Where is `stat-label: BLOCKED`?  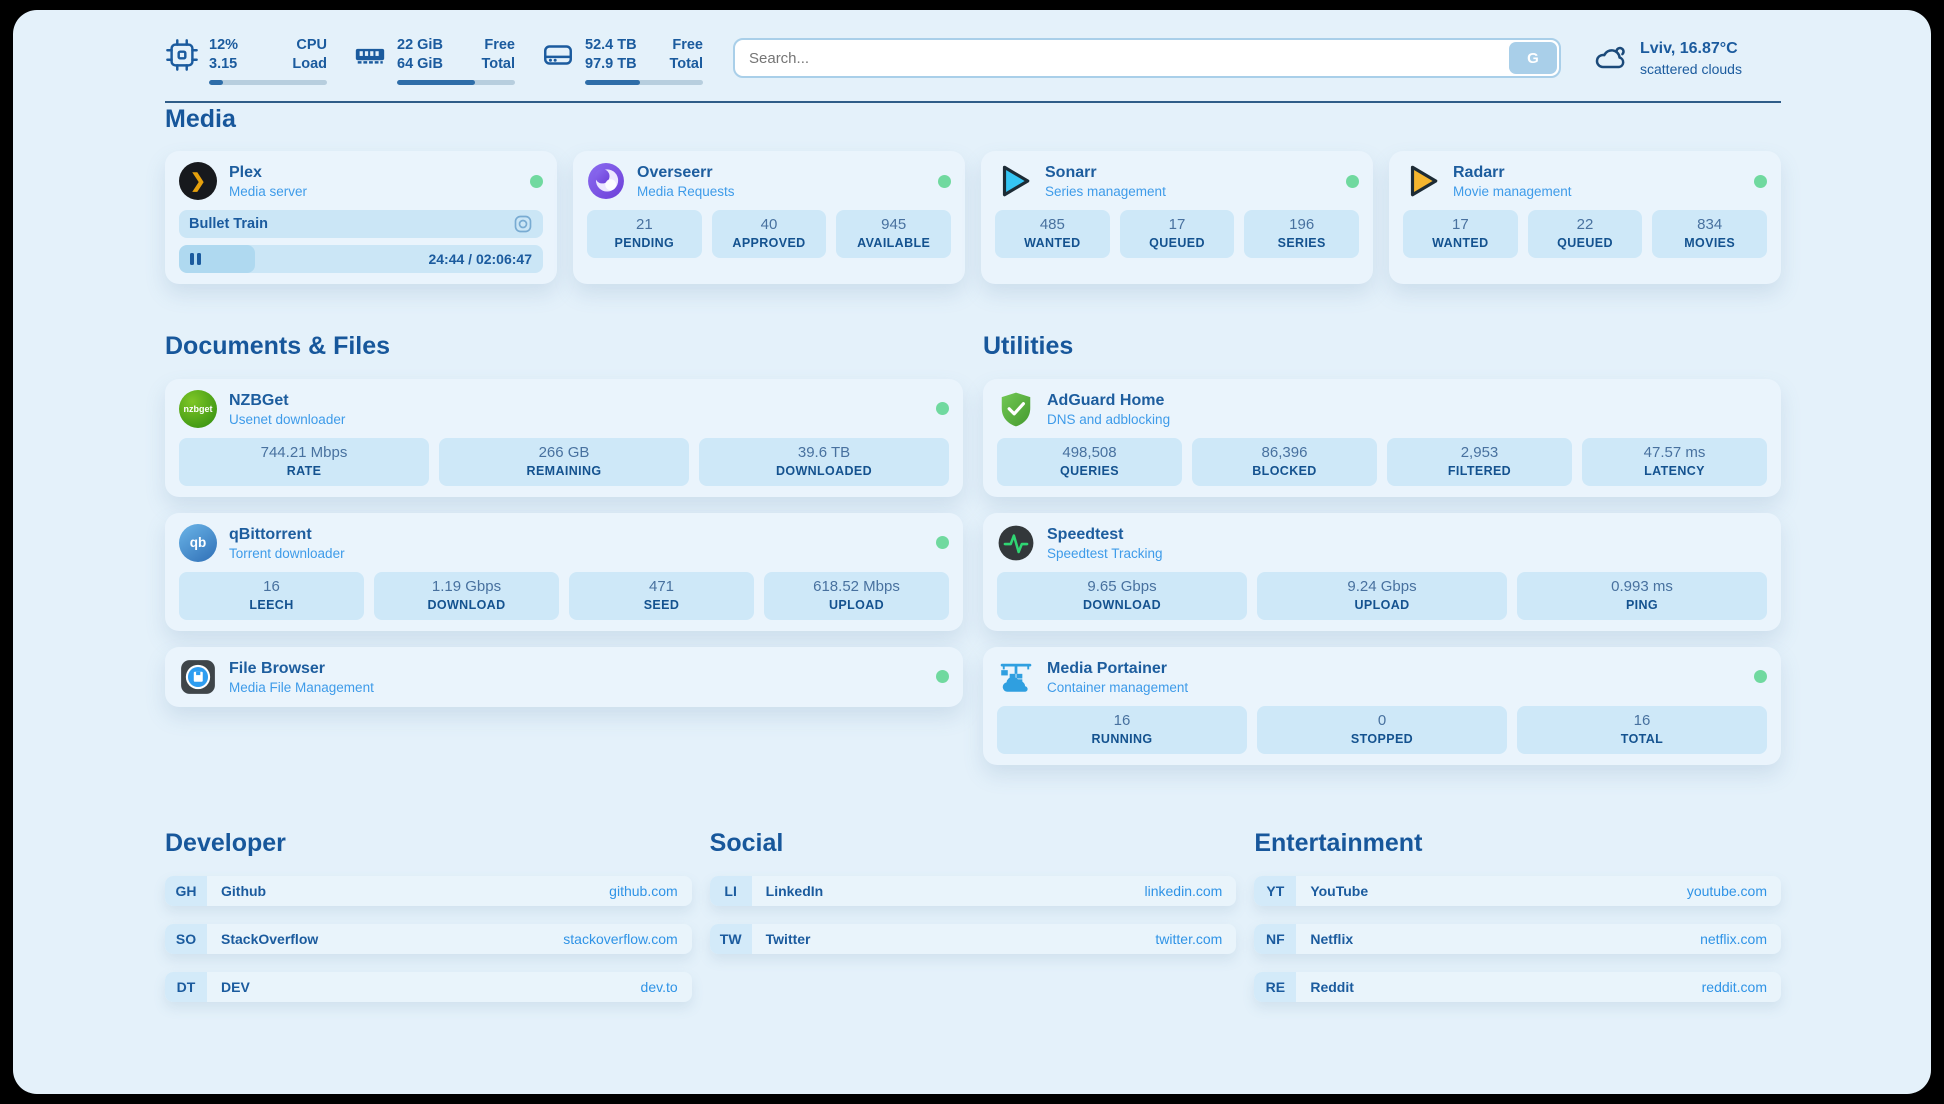 stat-label: BLOCKED is located at coordinates (1284, 470).